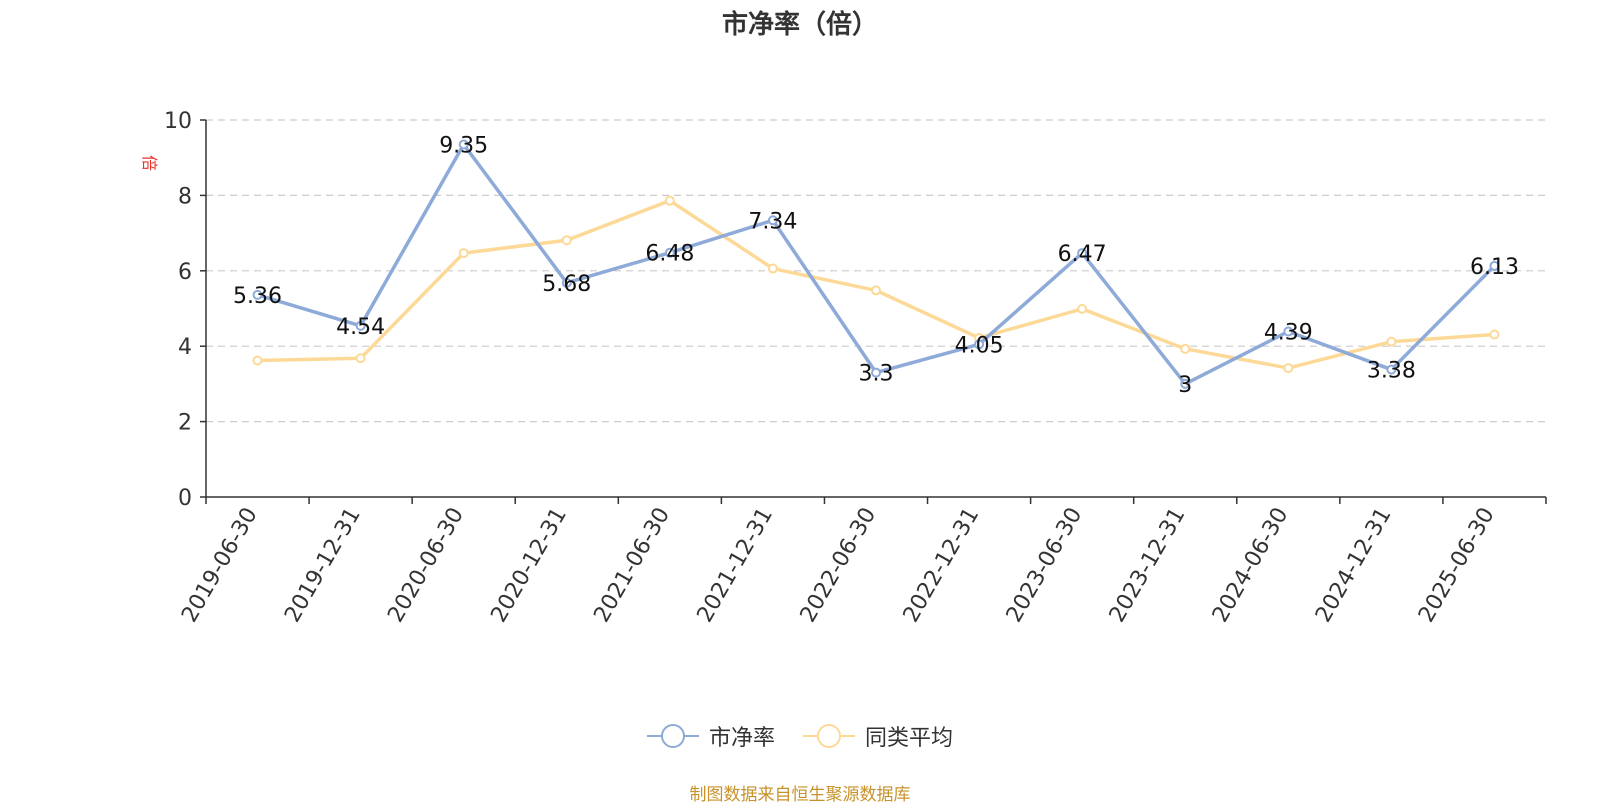 Image resolution: width=1600 pixels, height=805 pixels. What do you see at coordinates (1354, 565) in the screenshot?
I see `x-tick-label: 2024-12-31` at bounding box center [1354, 565].